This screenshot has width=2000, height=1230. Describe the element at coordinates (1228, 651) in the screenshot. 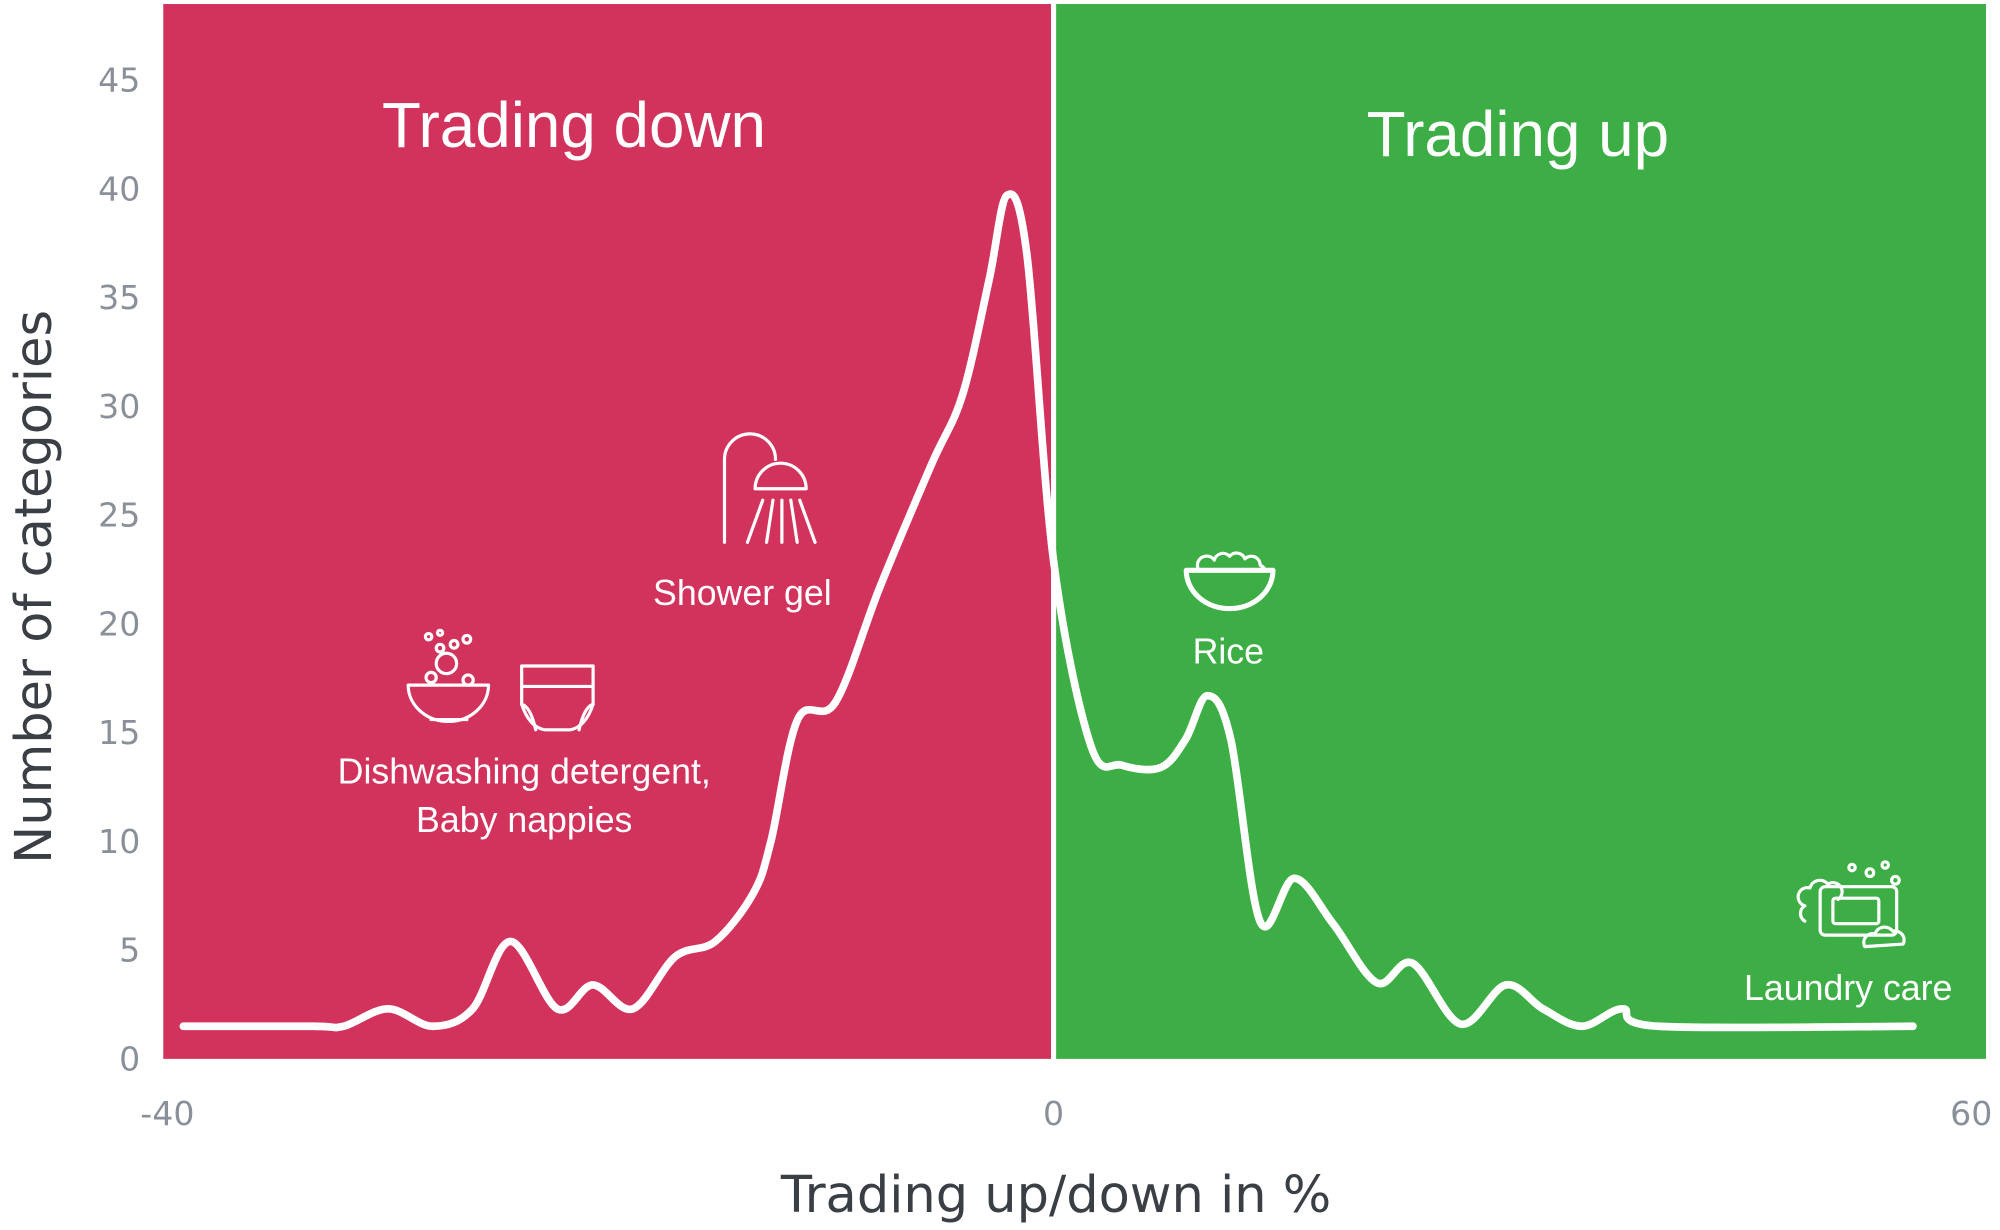

I see `annotation: Rice` at that location.